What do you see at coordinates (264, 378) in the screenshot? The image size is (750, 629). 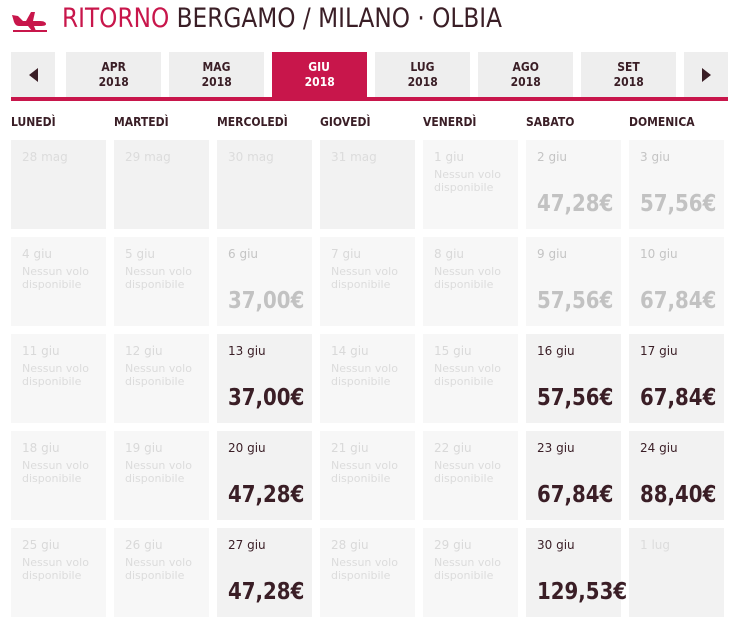 I see `day-cell: 13 giu 37,00€` at bounding box center [264, 378].